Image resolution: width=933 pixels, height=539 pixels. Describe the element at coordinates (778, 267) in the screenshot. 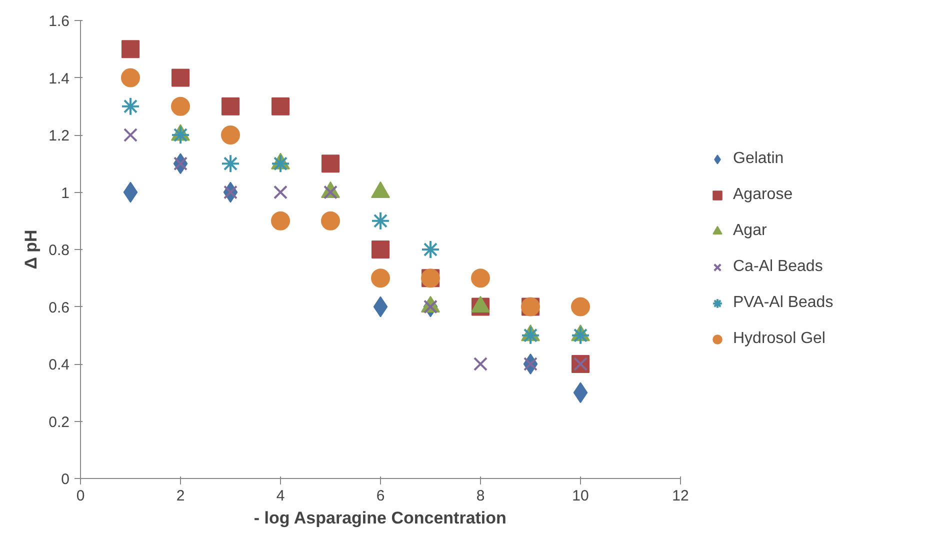

I see `legend-label: Ca-Al Beads` at that location.